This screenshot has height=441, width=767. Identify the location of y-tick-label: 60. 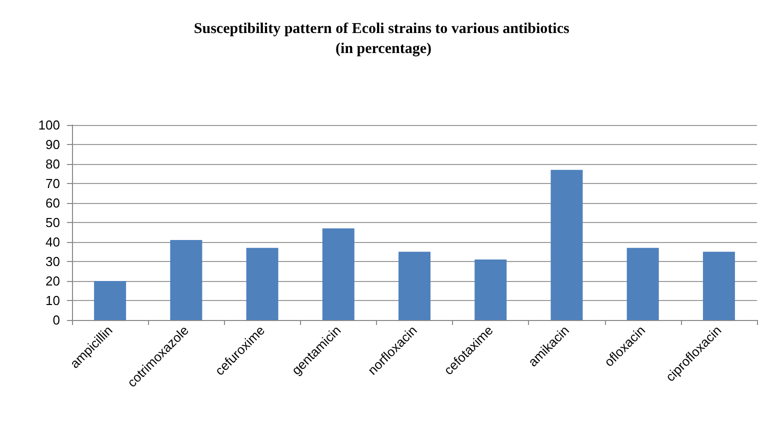
(53, 203).